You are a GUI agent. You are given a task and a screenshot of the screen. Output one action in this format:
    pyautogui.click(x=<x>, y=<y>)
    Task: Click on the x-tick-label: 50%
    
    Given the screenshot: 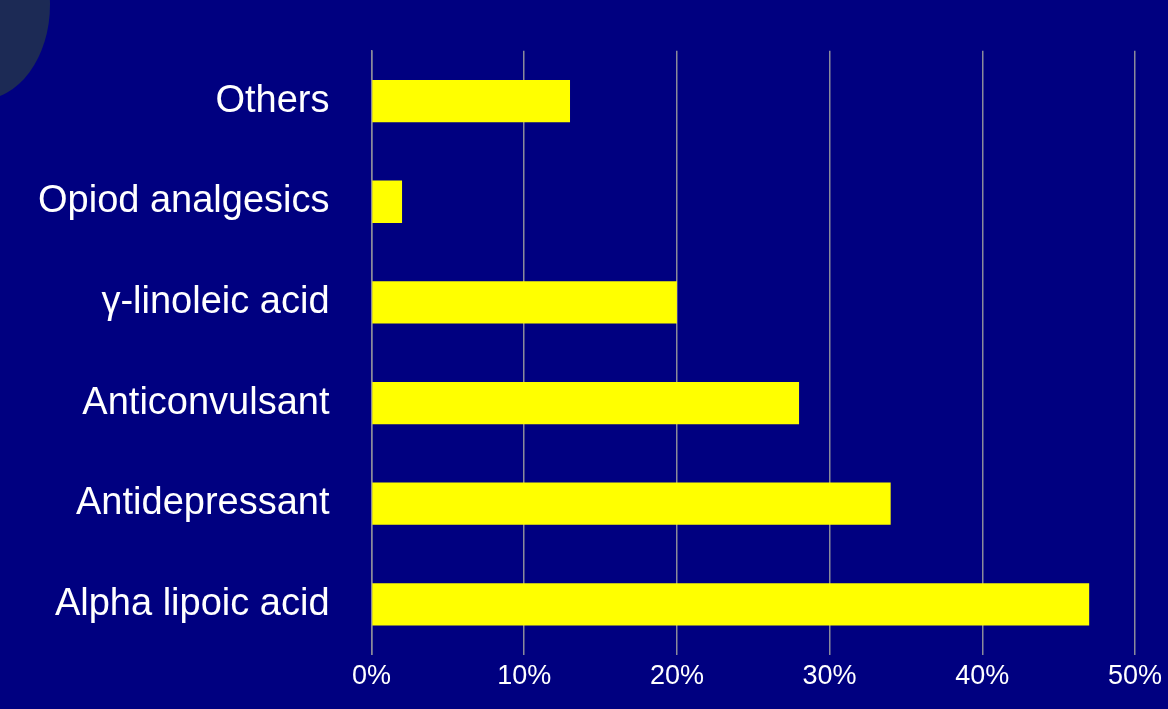 What is the action you would take?
    pyautogui.click(x=1134, y=675)
    